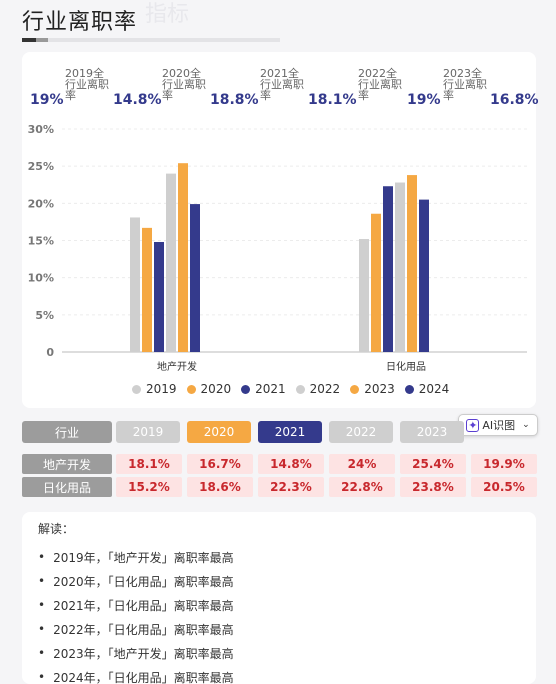 This screenshot has height=684, width=556. I want to click on table-header-year: 2021, so click(290, 432).